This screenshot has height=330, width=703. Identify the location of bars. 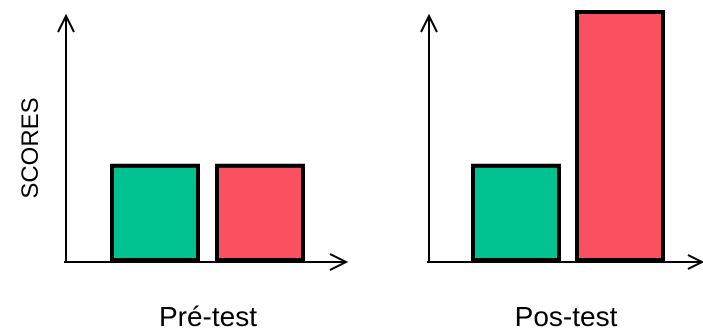
(207, 212).